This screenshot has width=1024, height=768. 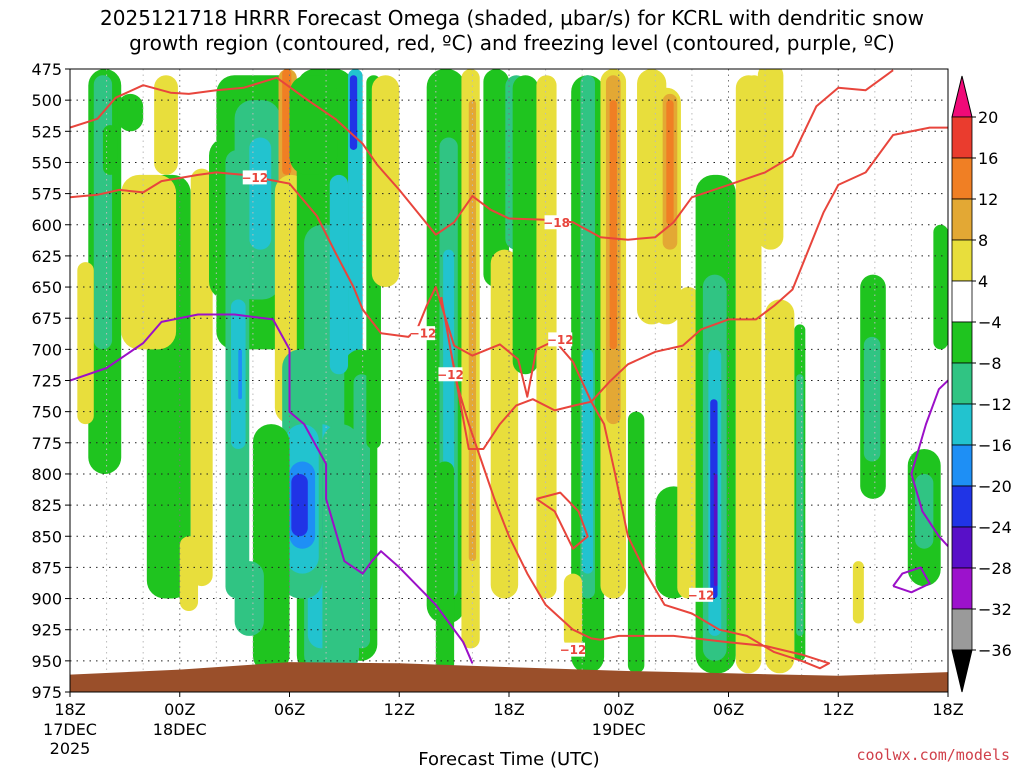 I want to click on y-tick-label: 475, so click(x=46, y=69).